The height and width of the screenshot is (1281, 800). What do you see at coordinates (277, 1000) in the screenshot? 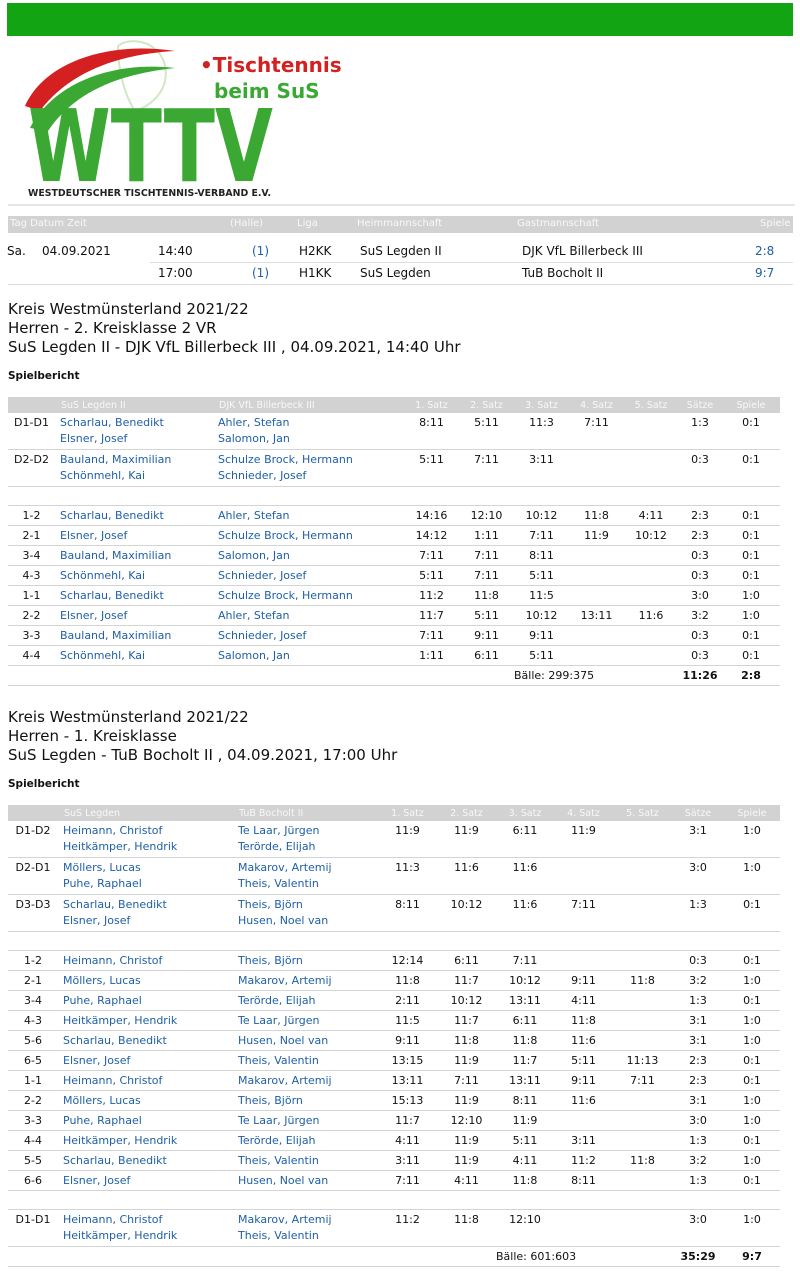
I see `player: Terörde, Elijah` at bounding box center [277, 1000].